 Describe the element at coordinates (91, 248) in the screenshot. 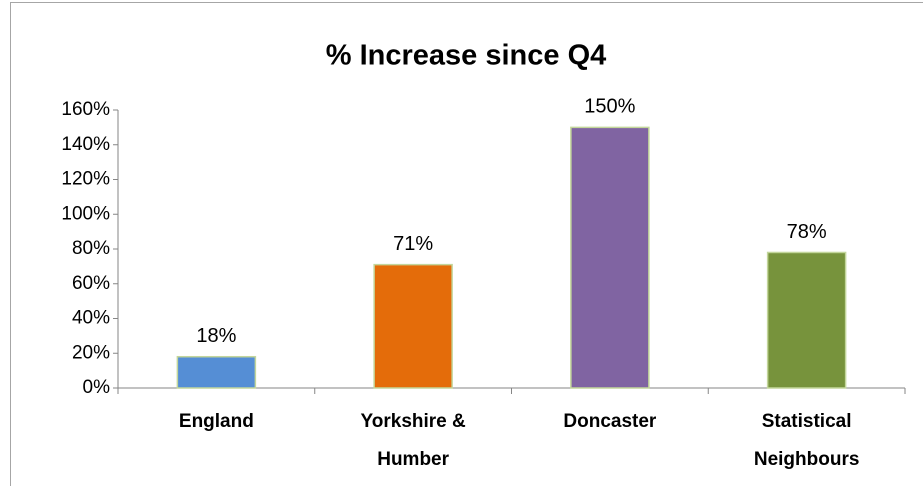

I see `y-tick-label: 80%` at that location.